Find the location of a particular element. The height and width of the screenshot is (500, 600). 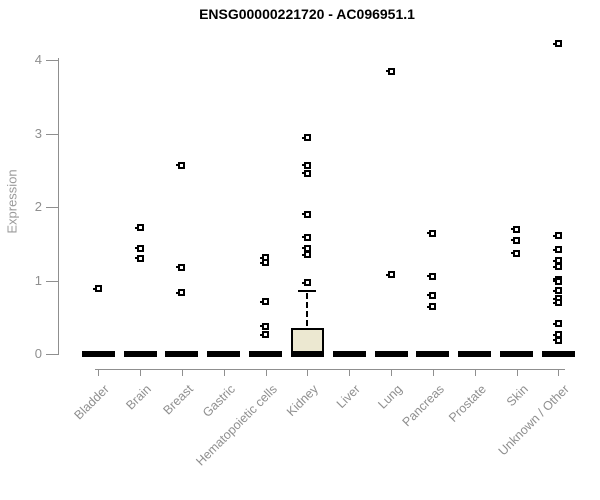

x-tick-label: Unknown / Other is located at coordinates (534, 420).